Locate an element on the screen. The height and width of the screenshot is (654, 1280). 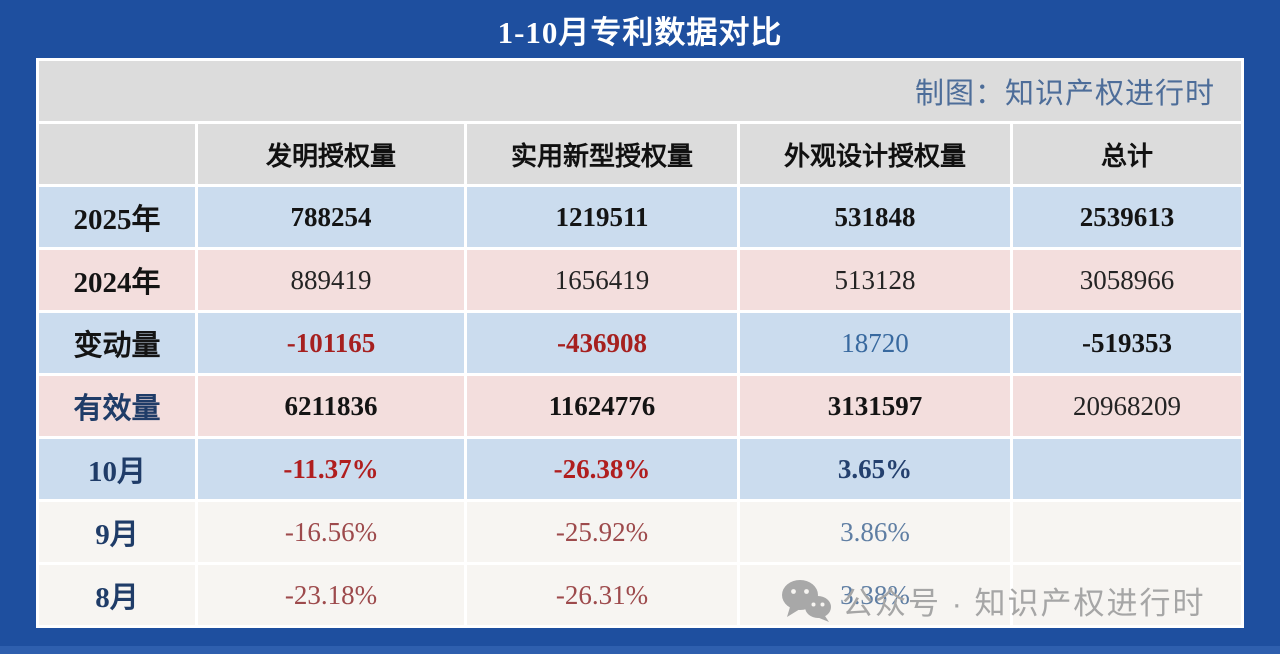
row-valid-design: 3131597 is located at coordinates (875, 406).